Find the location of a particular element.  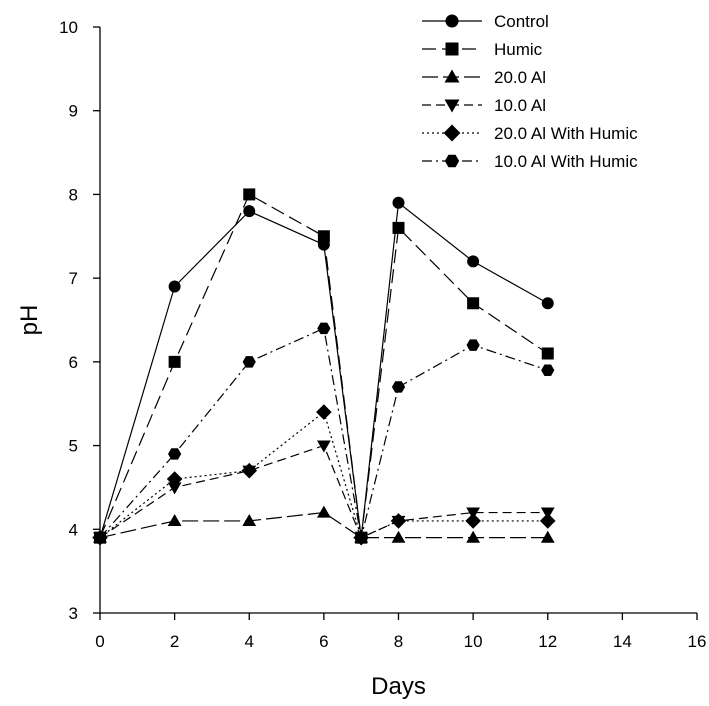

legend-item: 10.0 Al With Humic is located at coordinates (530, 161).